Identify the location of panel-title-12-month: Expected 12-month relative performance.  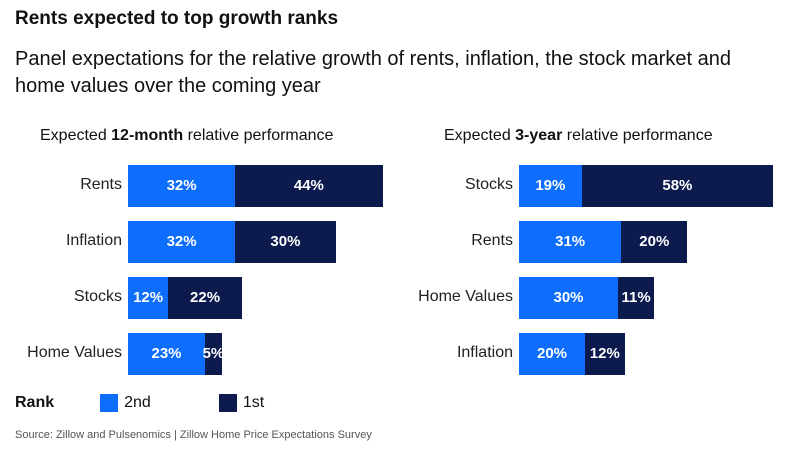
(186, 136).